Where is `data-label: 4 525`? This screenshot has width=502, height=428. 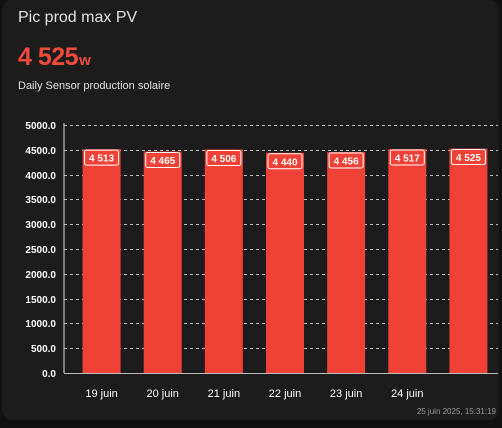 data-label: 4 525 is located at coordinates (468, 158).